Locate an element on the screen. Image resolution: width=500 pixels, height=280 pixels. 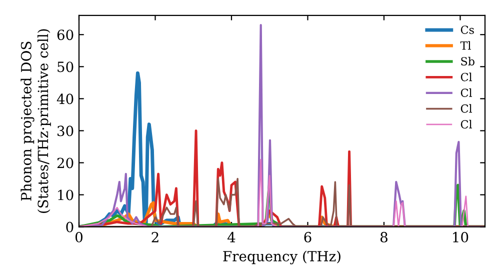
y-tick-label: 0 is located at coordinates (70, 227).